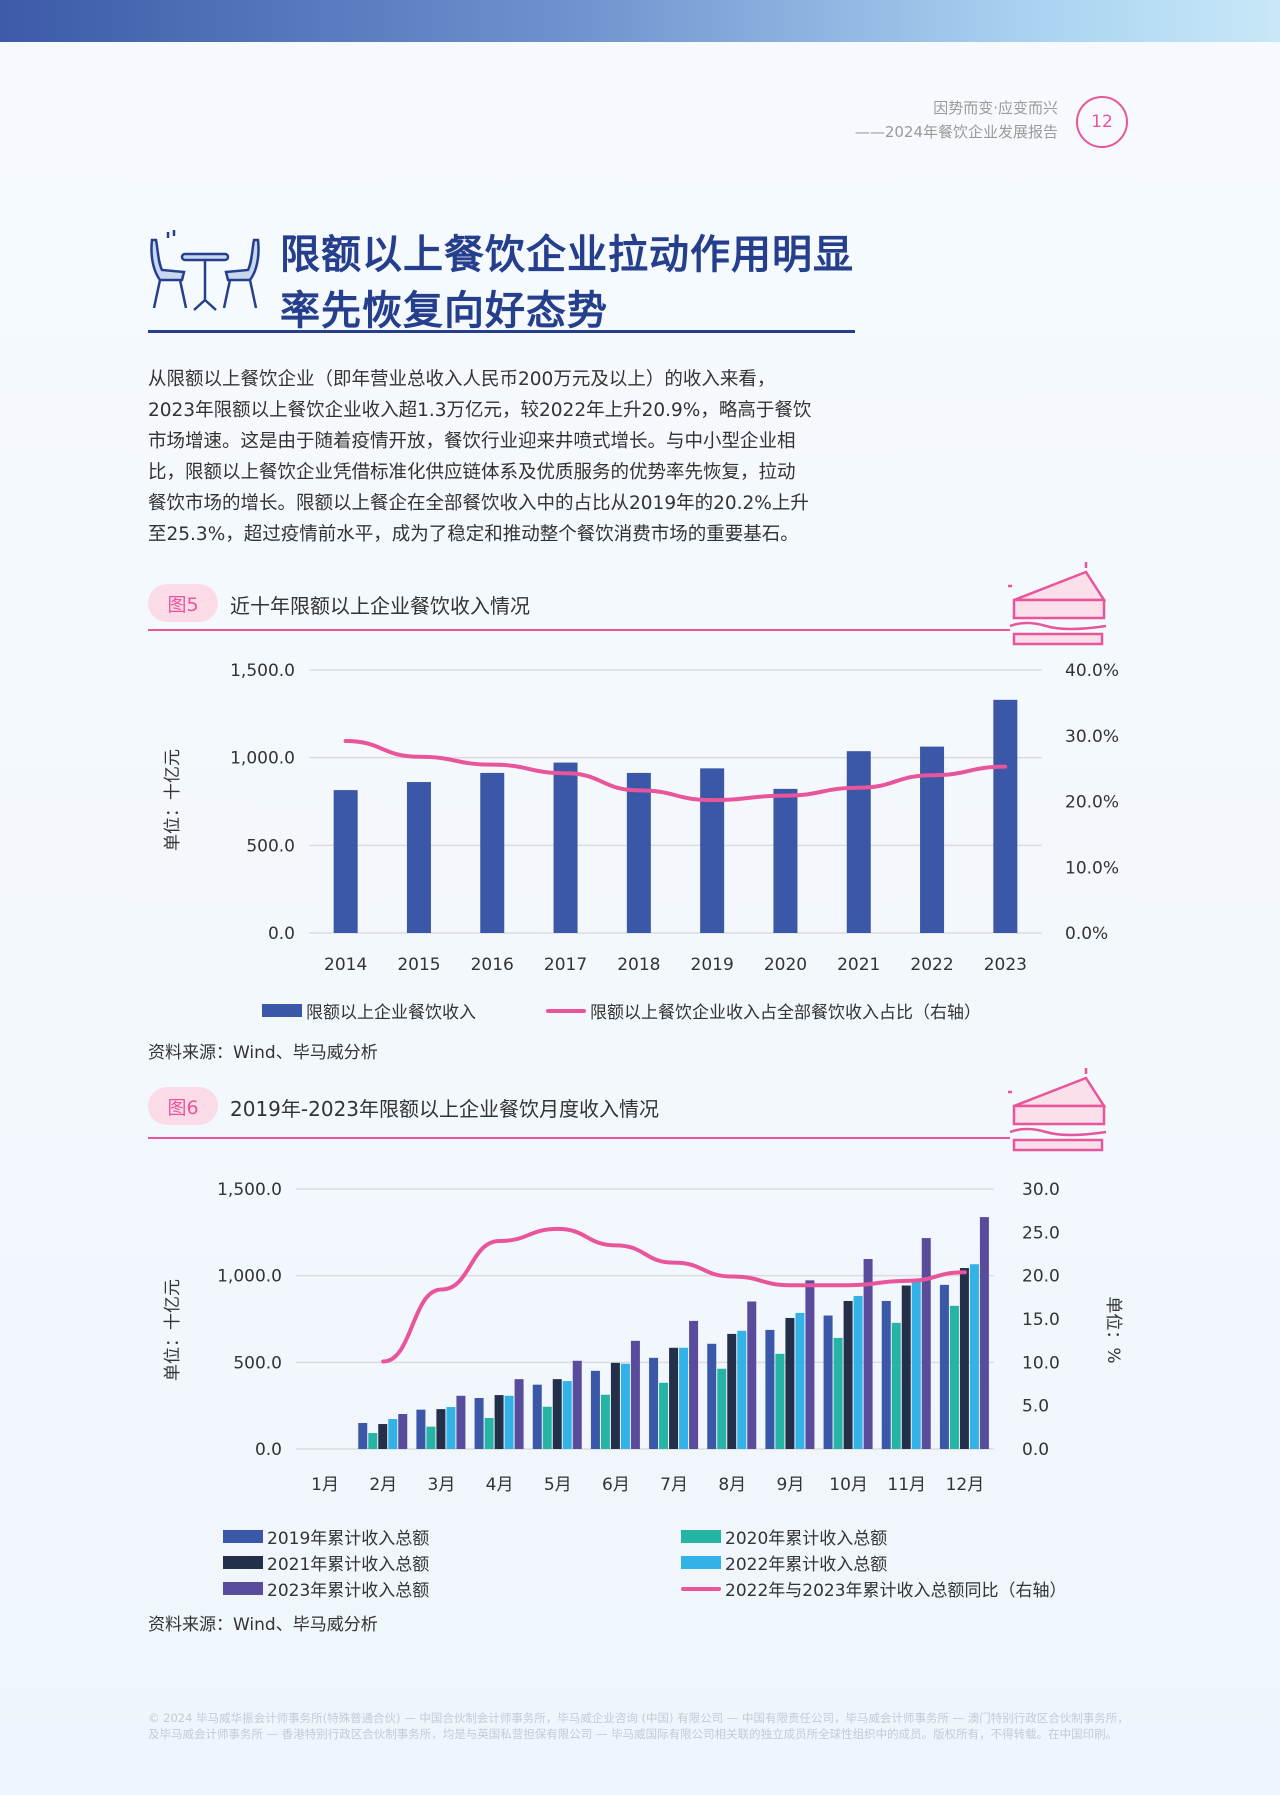 This screenshot has height=1795, width=1280. Describe the element at coordinates (442, 1485) in the screenshot. I see `x-tick-label: 3月` at that location.